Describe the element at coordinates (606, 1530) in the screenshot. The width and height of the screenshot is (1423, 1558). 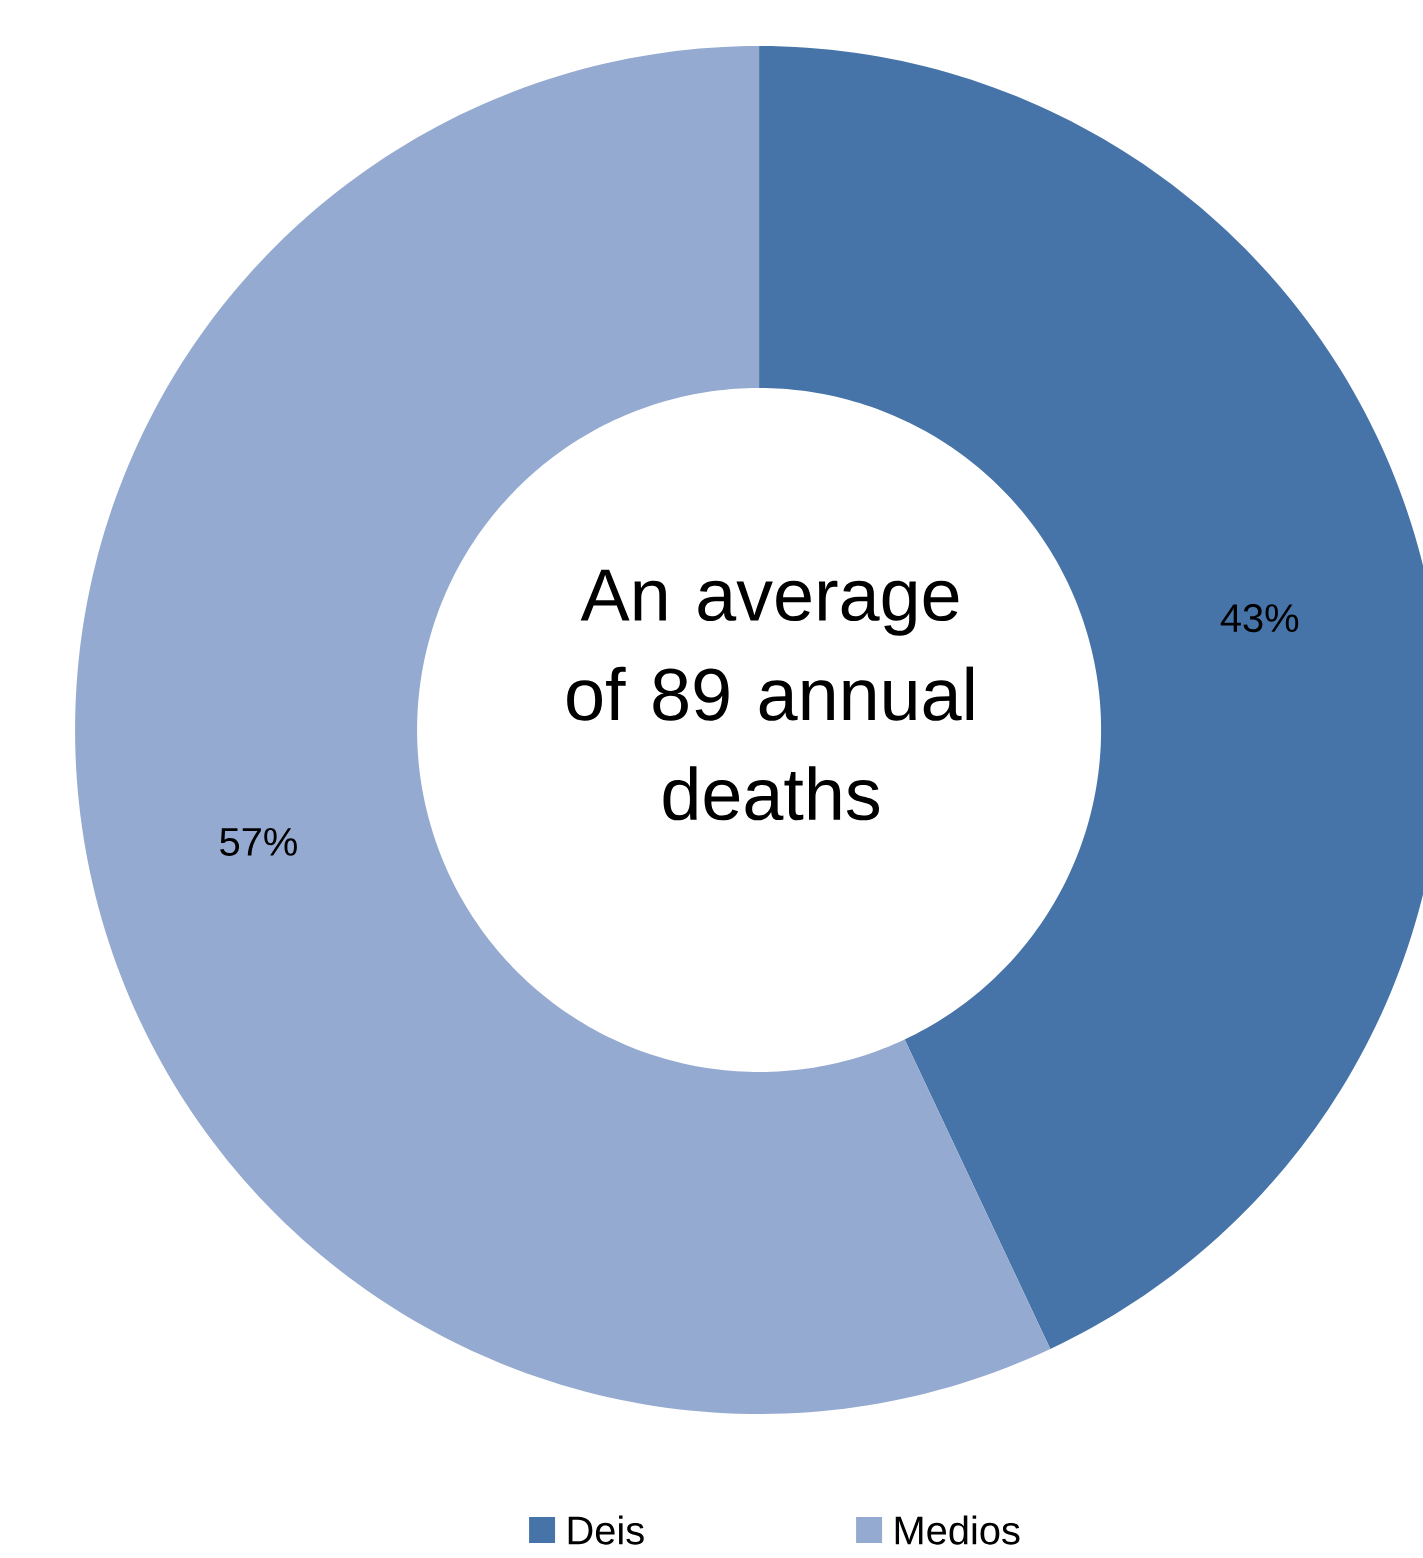
I see `legend-label: Deis` at that location.